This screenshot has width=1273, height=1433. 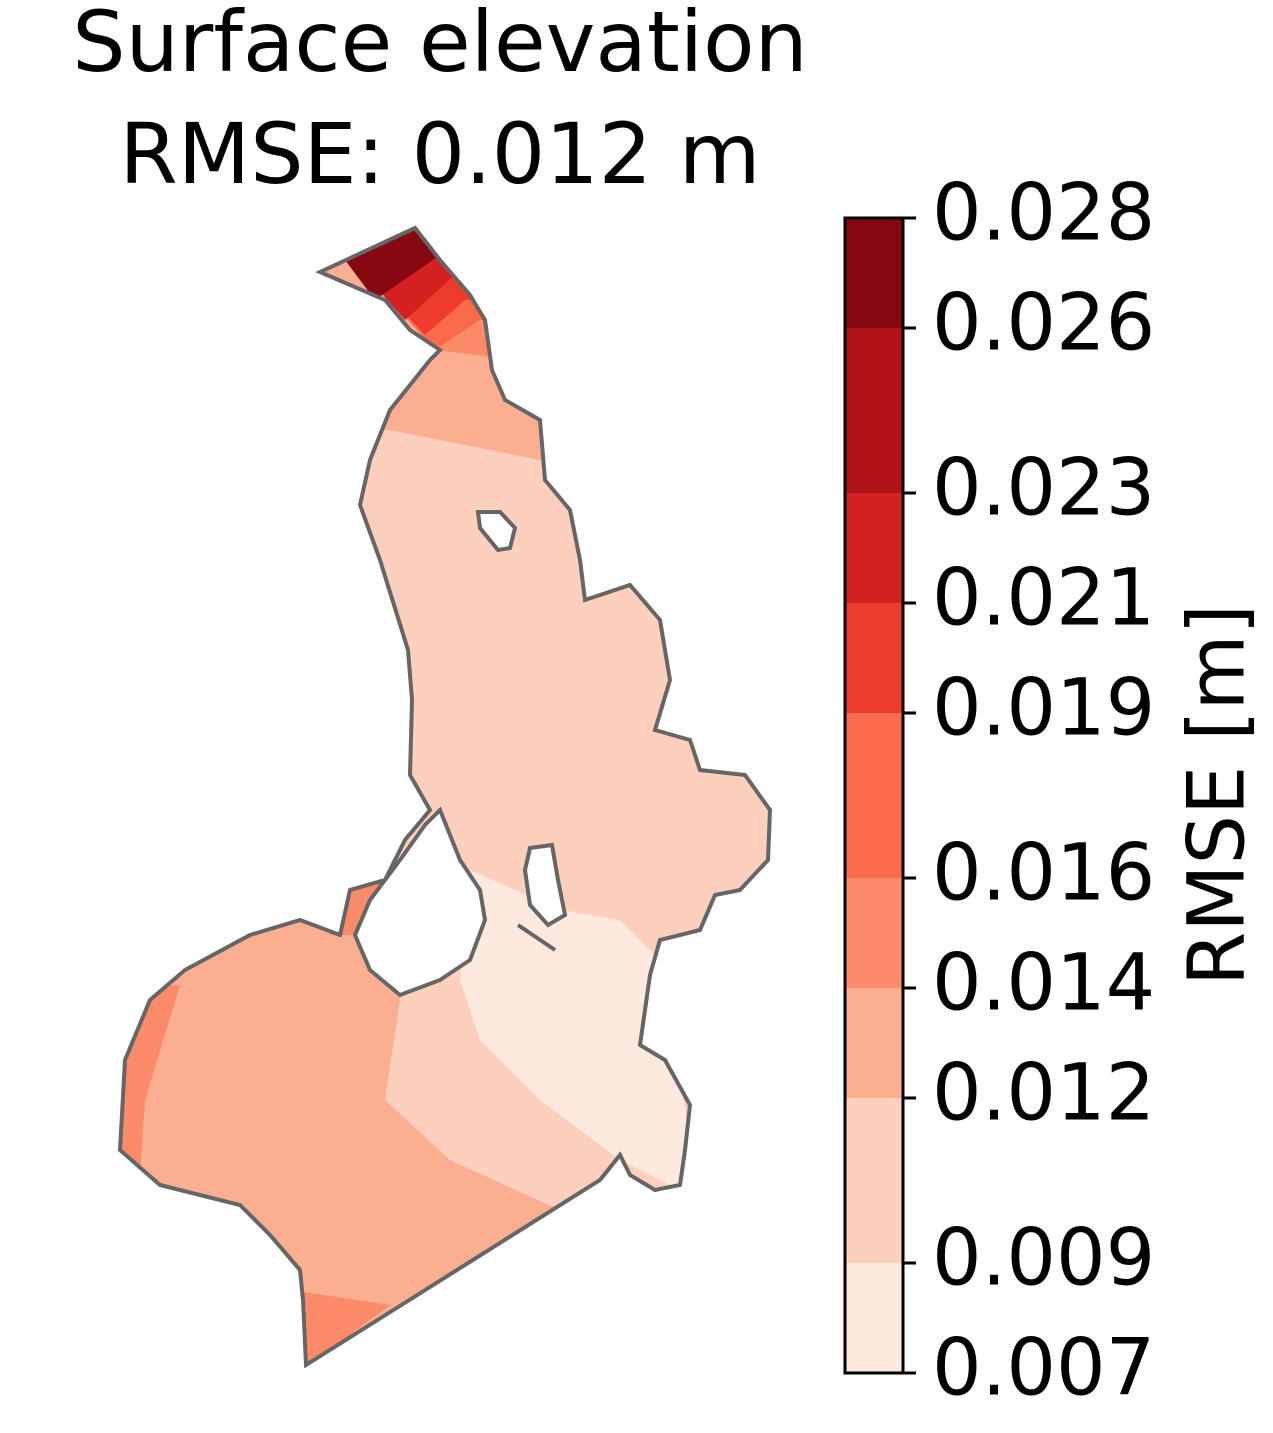 I want to click on tick-label: 0.026, so click(x=1043, y=323).